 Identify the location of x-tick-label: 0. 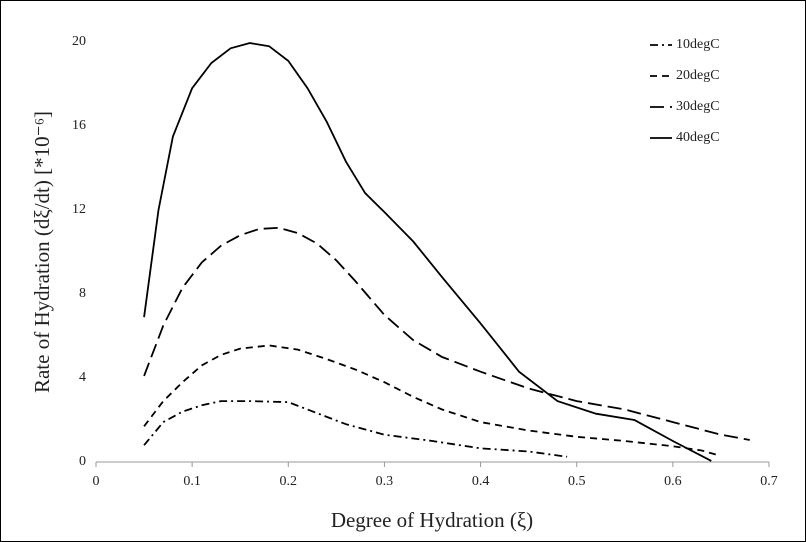
(96, 481).